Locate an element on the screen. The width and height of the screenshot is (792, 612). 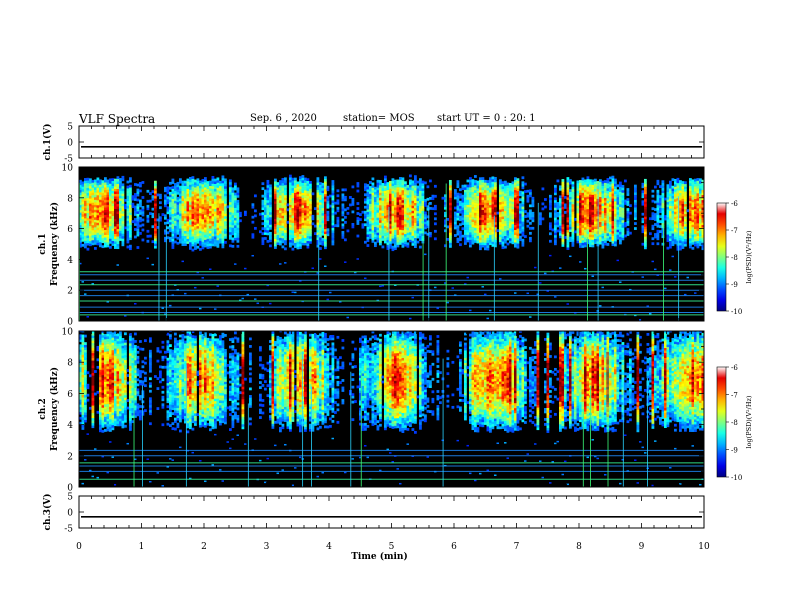
x-tick-label: 0 is located at coordinates (79, 547).